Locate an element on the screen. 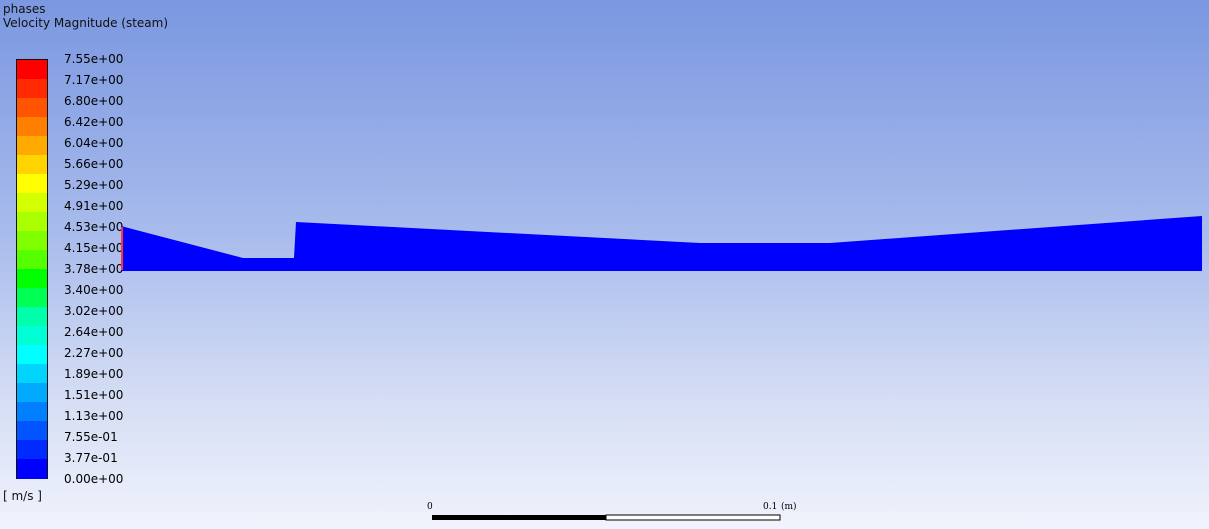 Image resolution: width=1209 pixels, height=529 pixels. legend-tick-label: 4.53e+00 is located at coordinates (94, 227).